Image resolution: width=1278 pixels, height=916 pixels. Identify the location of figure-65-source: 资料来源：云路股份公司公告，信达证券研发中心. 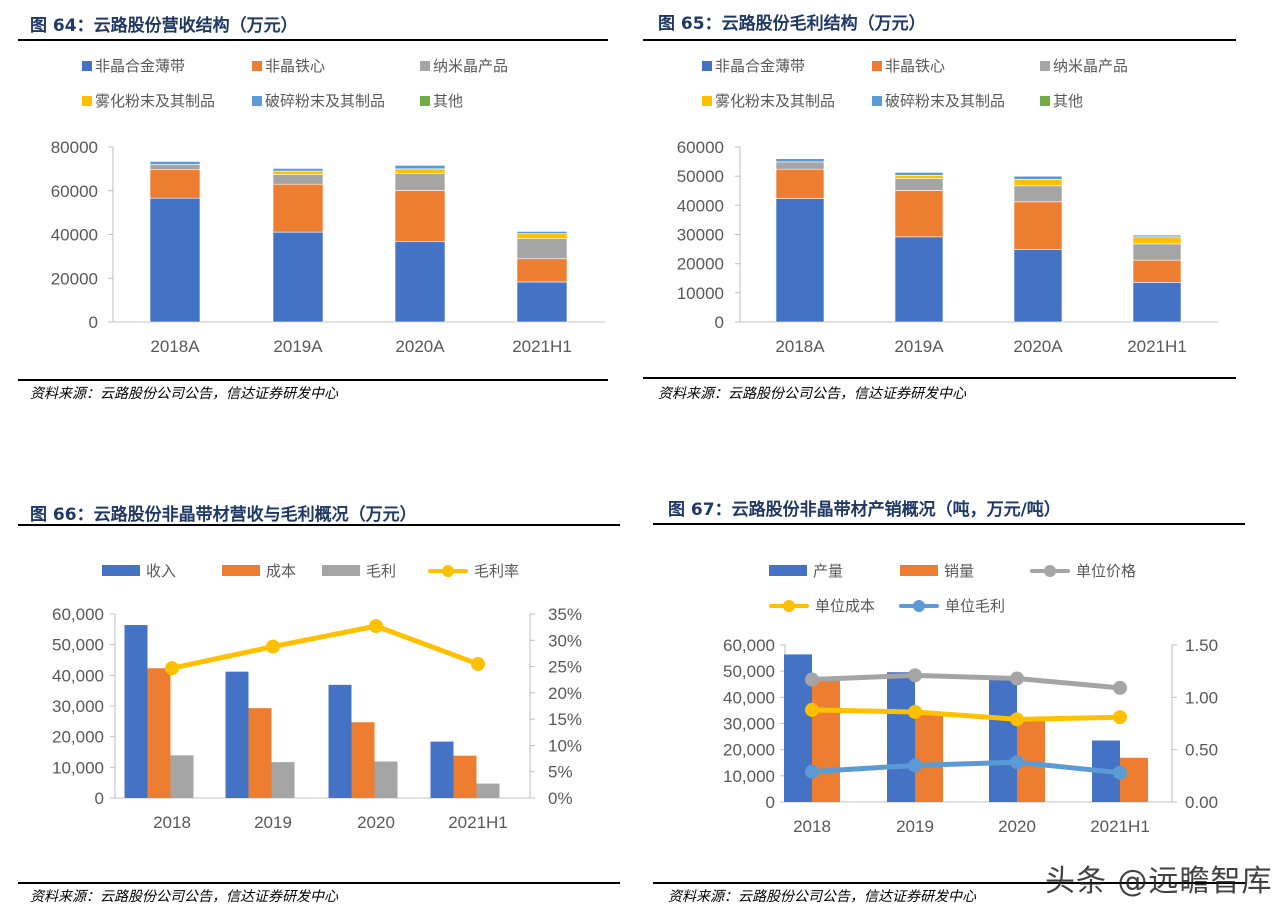
(812, 394).